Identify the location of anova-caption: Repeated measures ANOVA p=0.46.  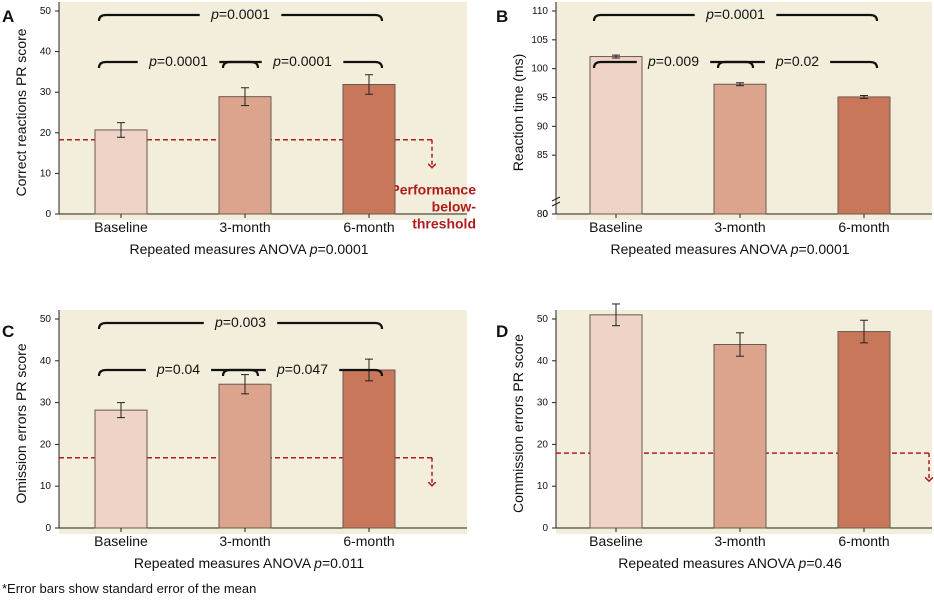
(730, 563).